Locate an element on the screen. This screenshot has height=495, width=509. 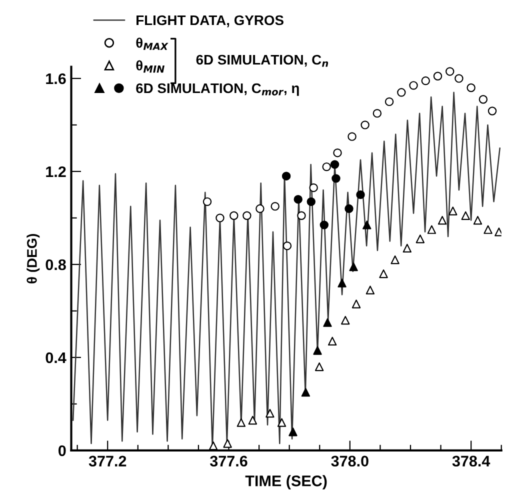
x-tick-label: 378.4 is located at coordinates (471, 461).